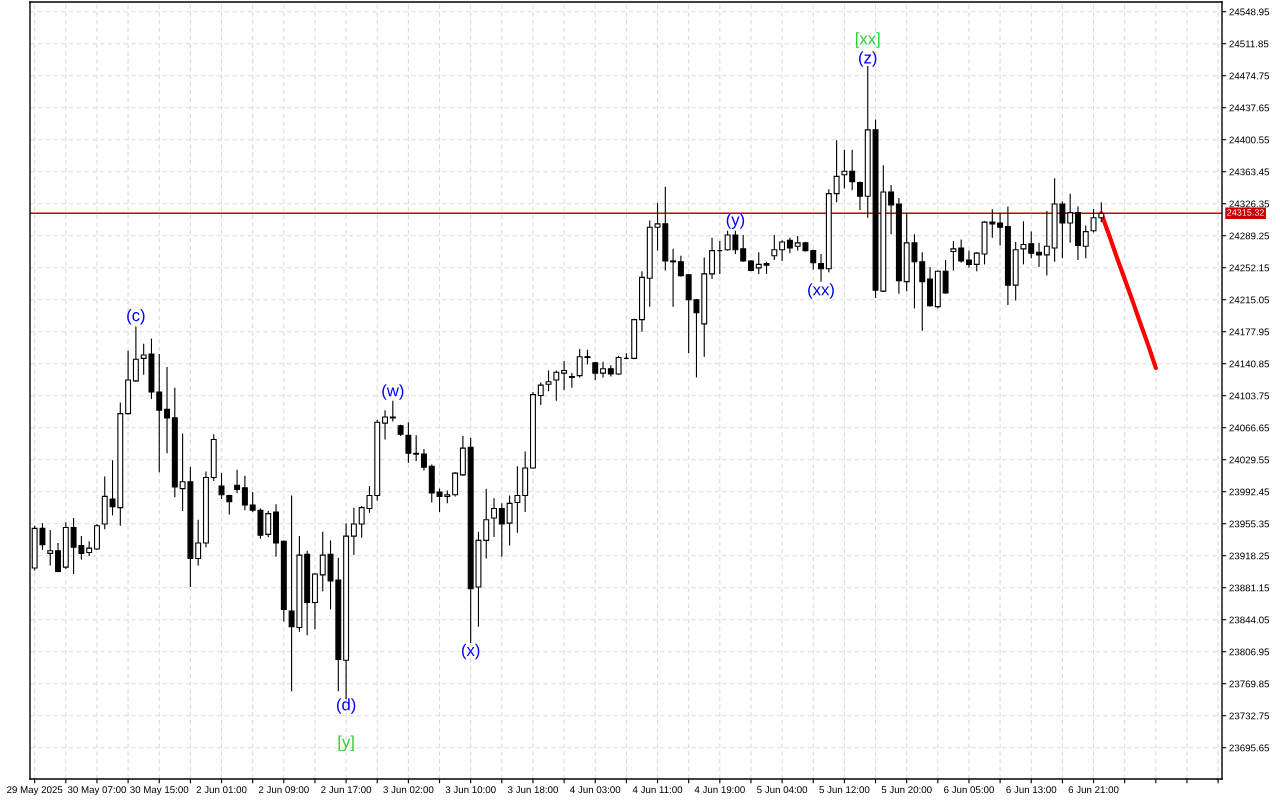 This screenshot has height=800, width=1280. Describe the element at coordinates (35, 791) in the screenshot. I see `x-tick-label: 29 May 2025` at that location.